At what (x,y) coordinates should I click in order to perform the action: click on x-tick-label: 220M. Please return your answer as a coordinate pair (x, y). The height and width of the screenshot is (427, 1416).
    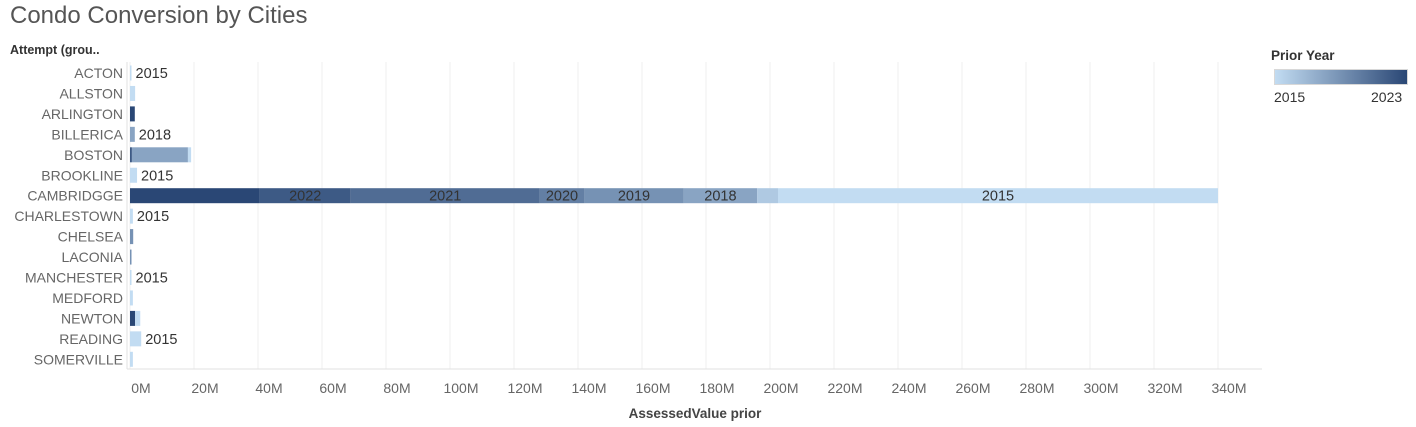
    Looking at the image, I should click on (844, 388).